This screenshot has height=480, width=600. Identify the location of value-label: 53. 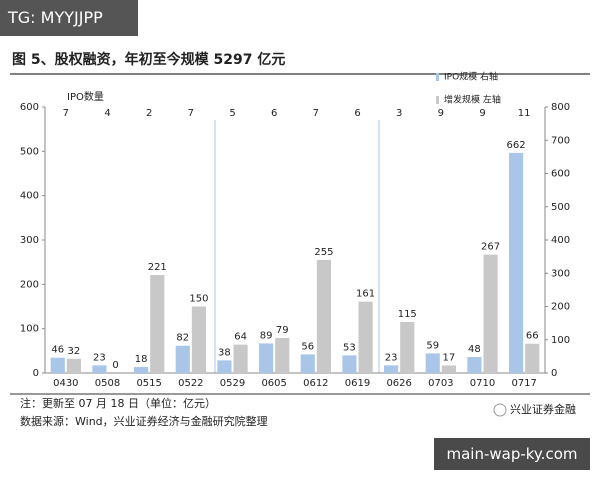
(349, 347).